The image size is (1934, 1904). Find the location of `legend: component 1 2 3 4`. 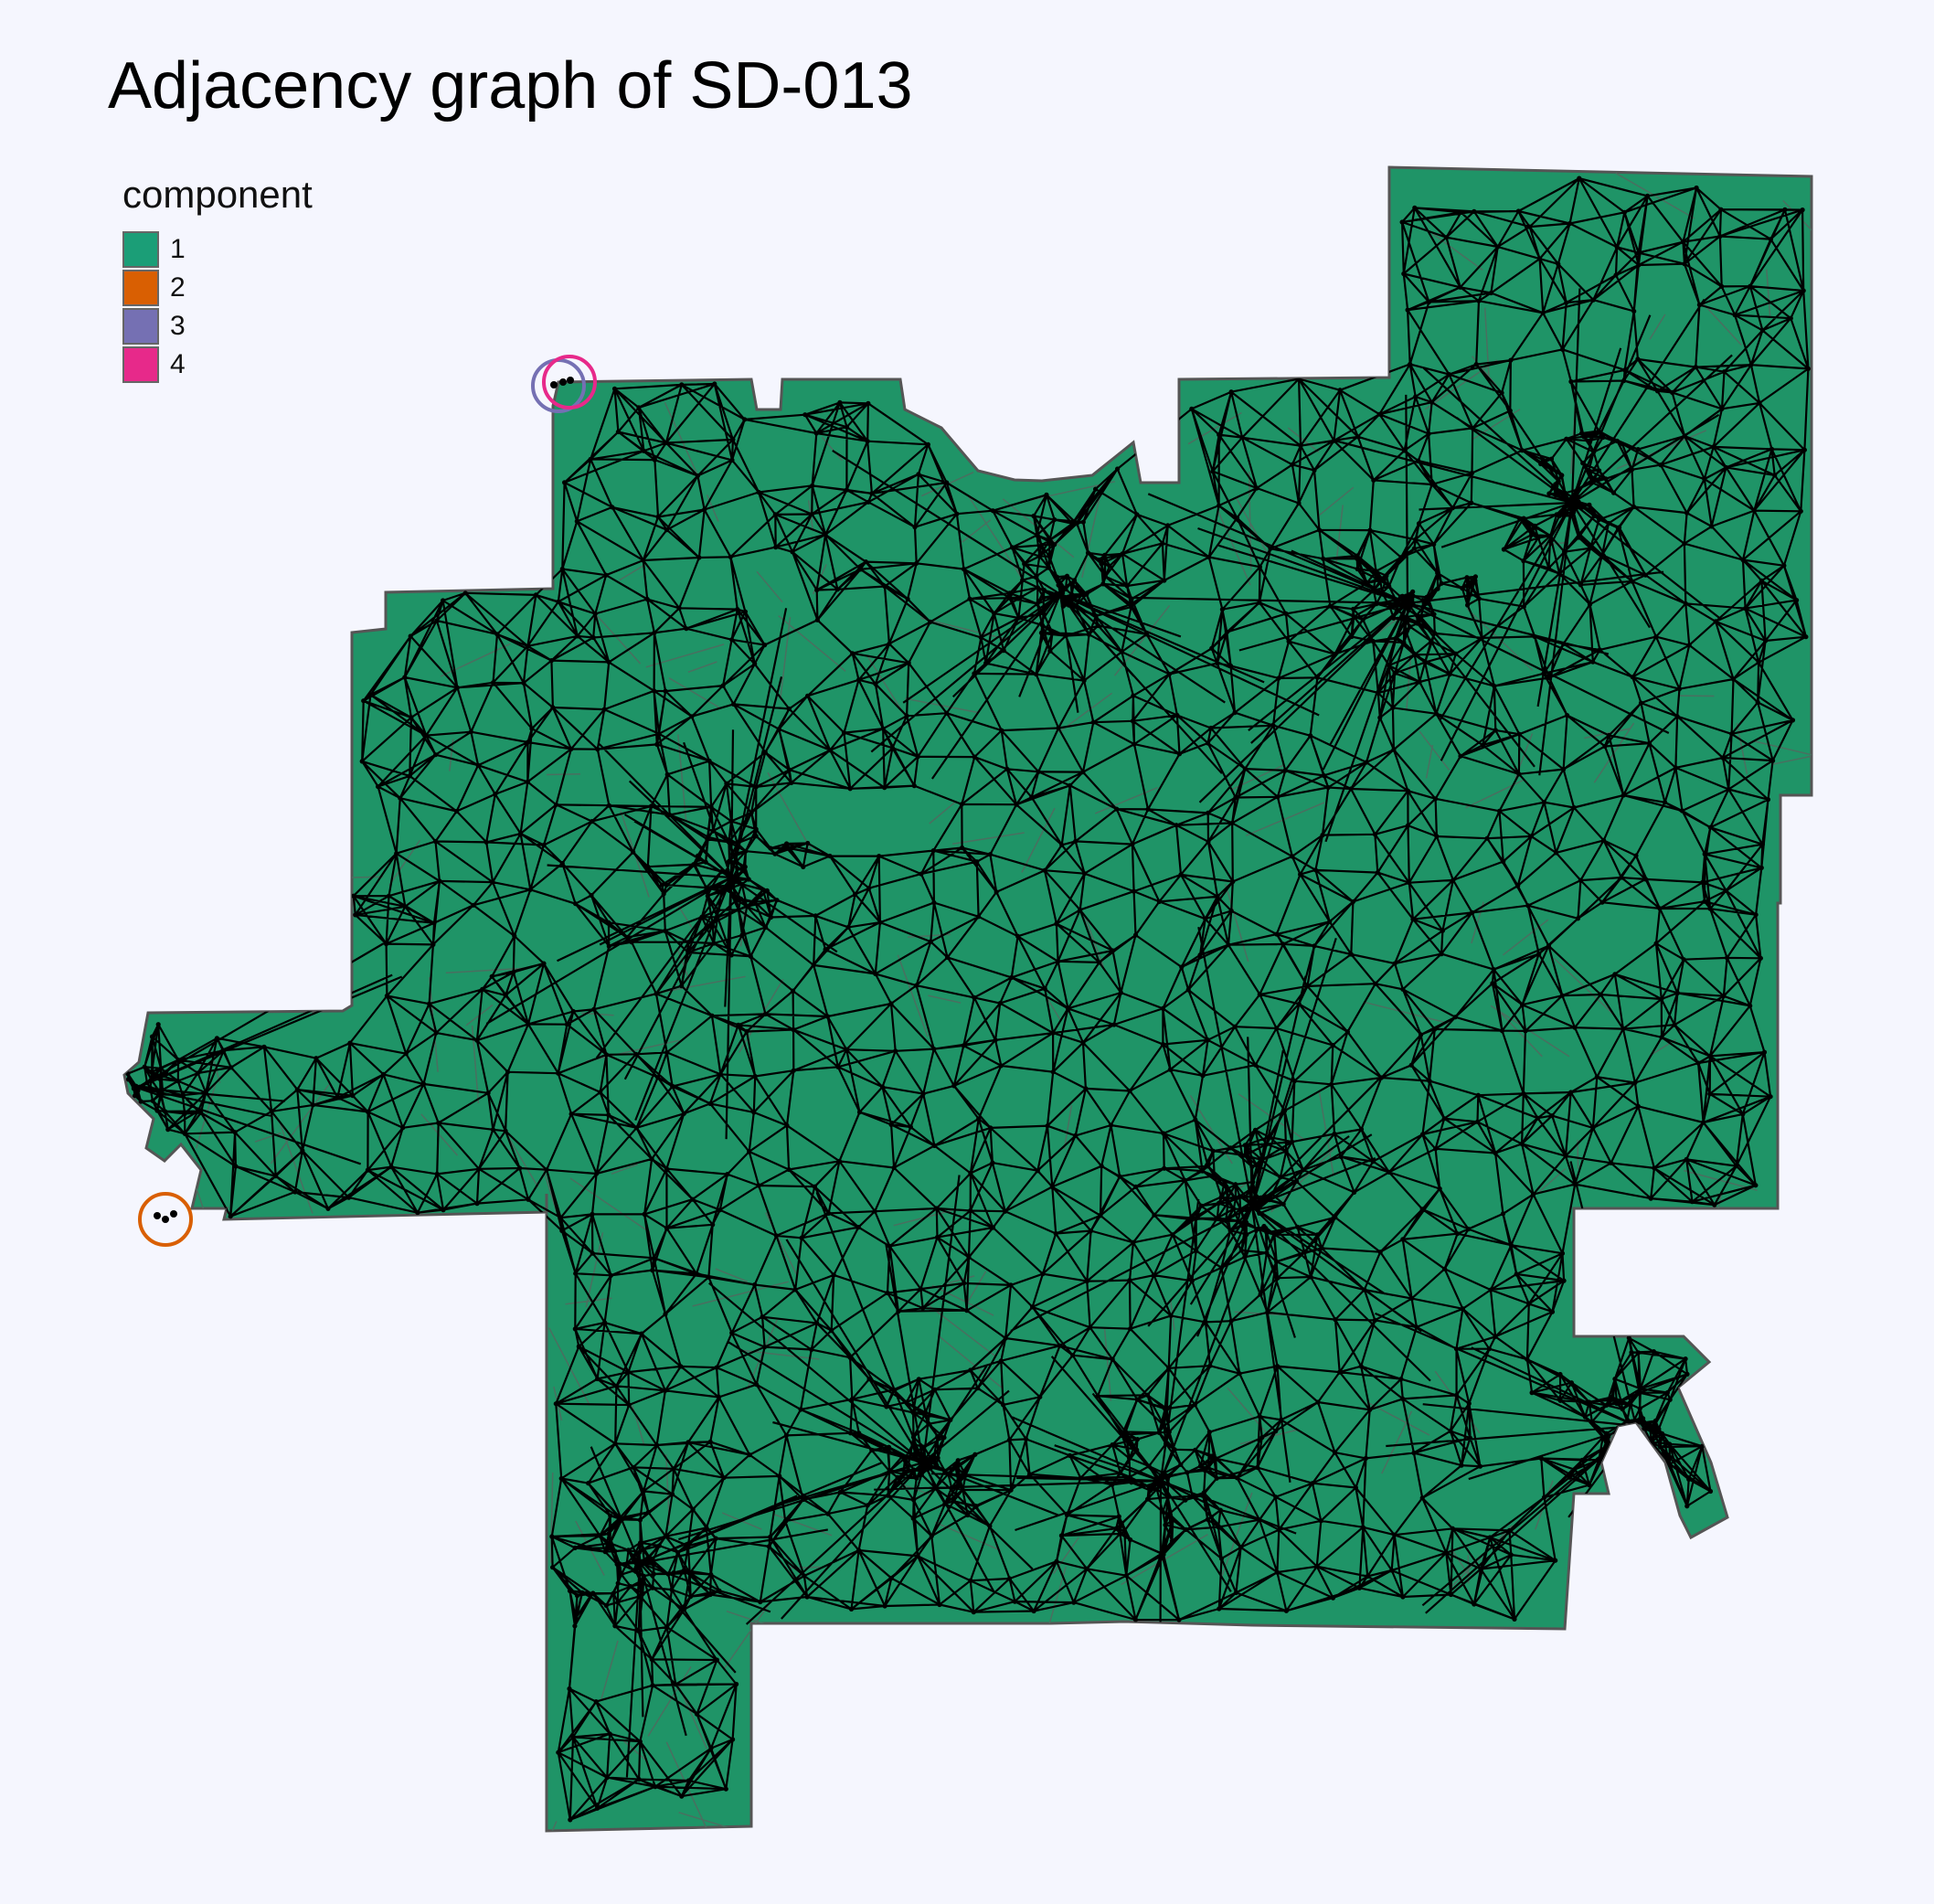

legend: component 1 2 3 4 is located at coordinates (217, 280).